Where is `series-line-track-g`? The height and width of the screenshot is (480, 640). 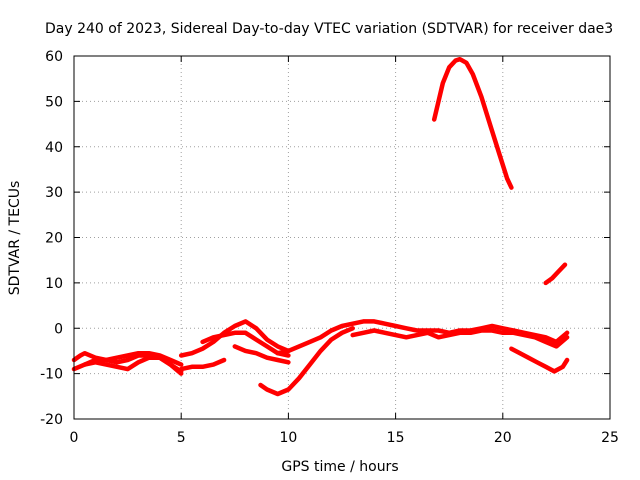
series-line-track-g is located at coordinates (261, 354).